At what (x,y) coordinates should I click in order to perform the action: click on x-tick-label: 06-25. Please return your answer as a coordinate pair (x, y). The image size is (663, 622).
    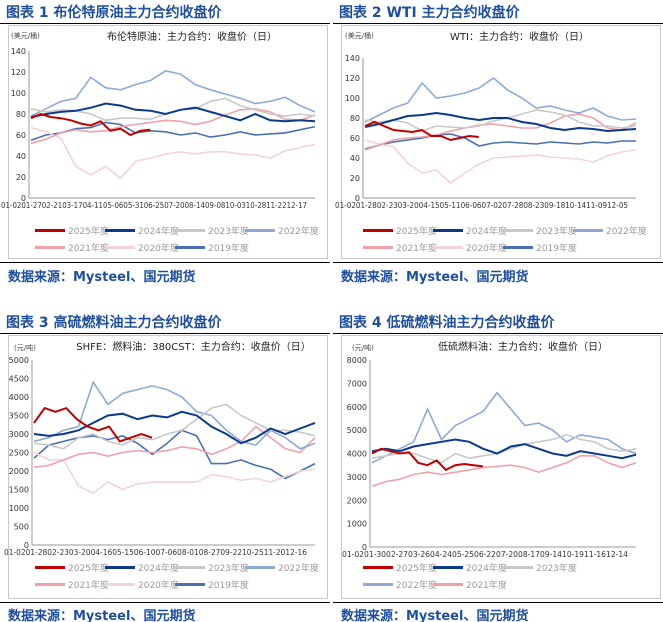
    Looking at the image, I should click on (154, 205).